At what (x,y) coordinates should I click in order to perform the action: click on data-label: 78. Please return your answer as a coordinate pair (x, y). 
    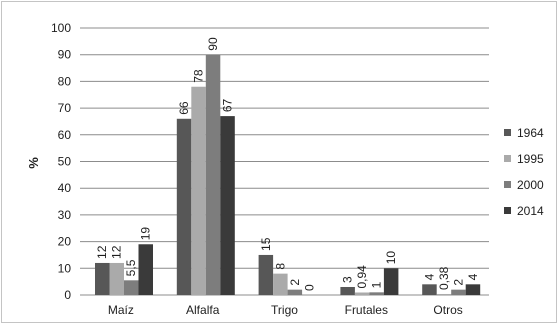
    Looking at the image, I should click on (199, 76).